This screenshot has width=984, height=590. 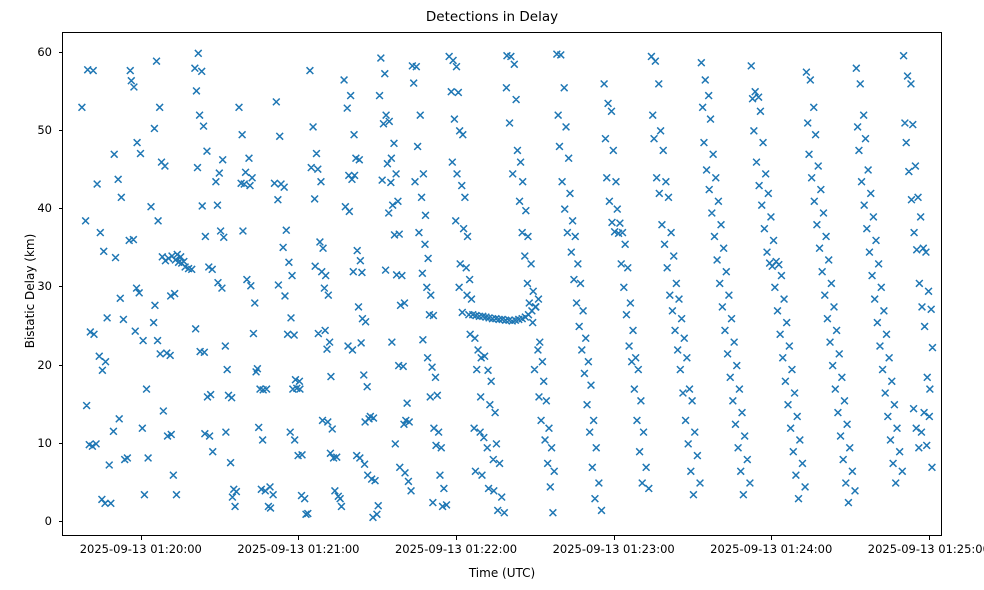 What do you see at coordinates (140, 549) in the screenshot?
I see `x-tick-label: 2025-09-13 01:20:00` at bounding box center [140, 549].